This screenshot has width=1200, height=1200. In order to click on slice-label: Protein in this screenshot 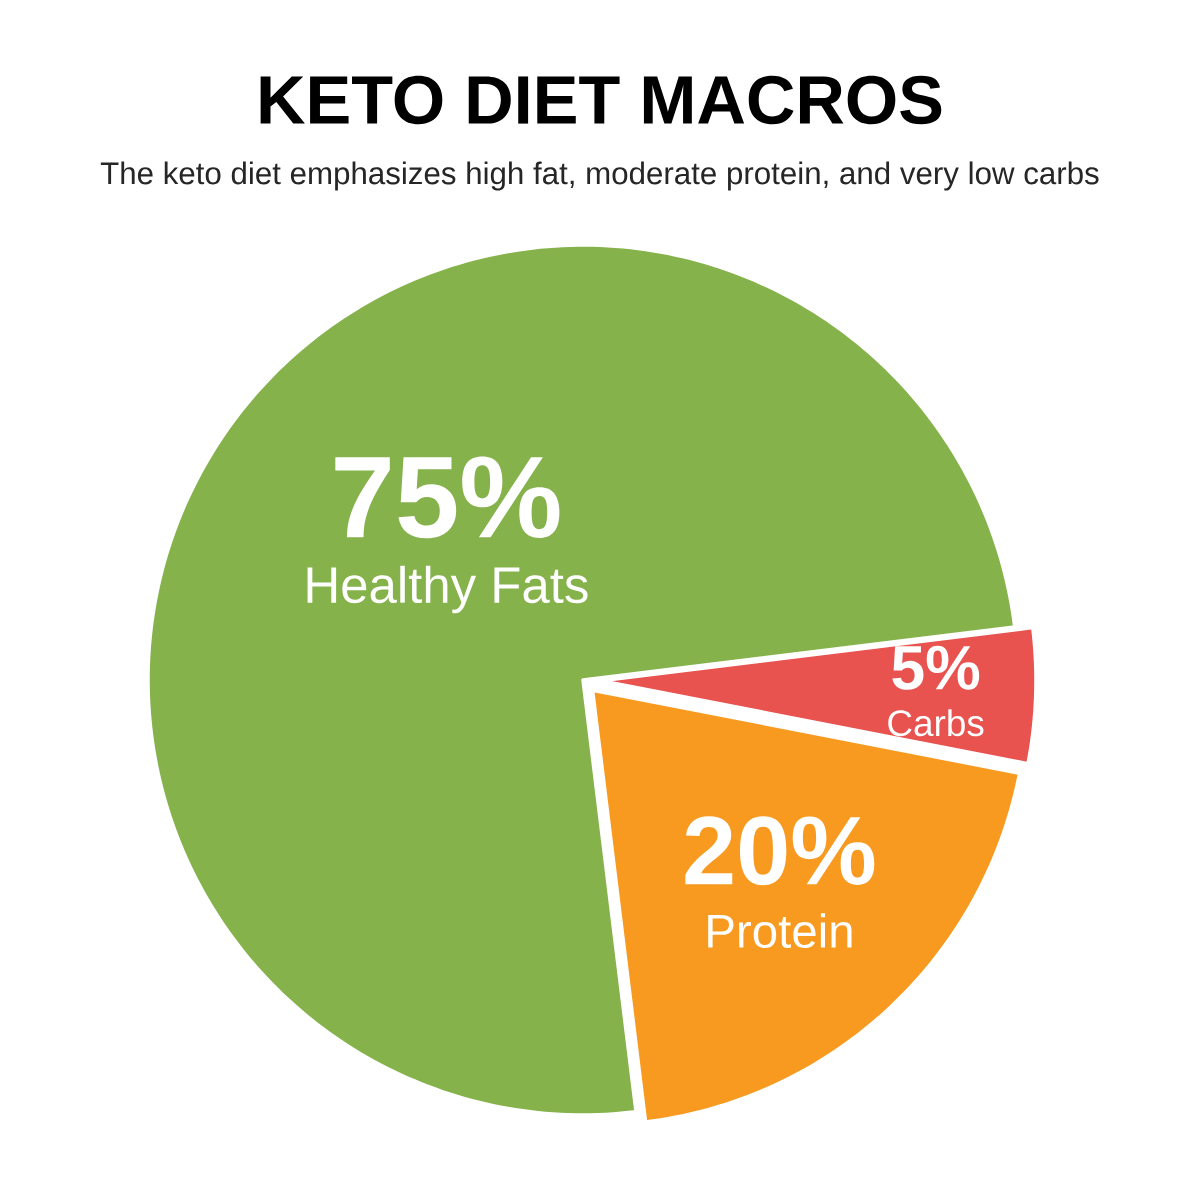, I will do `click(780, 931)`.